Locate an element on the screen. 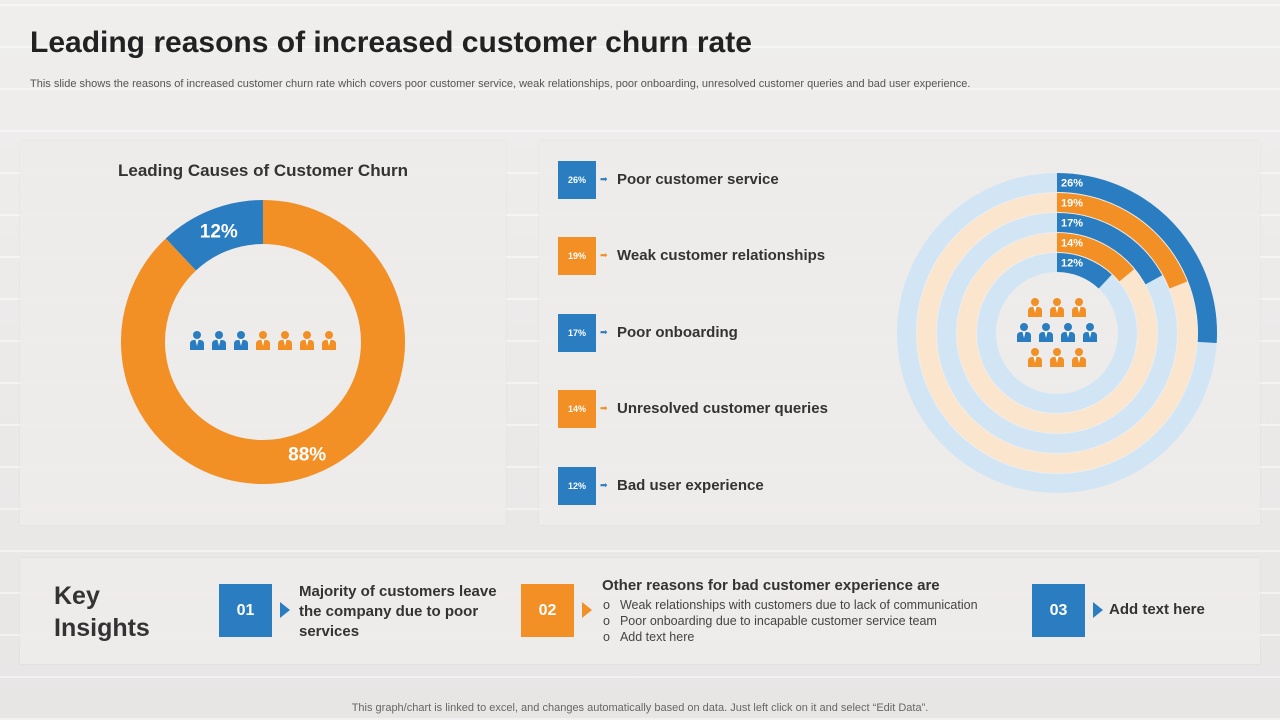 This screenshot has height=720, width=1280. radial-bar-label: 19% is located at coordinates (1072, 204).